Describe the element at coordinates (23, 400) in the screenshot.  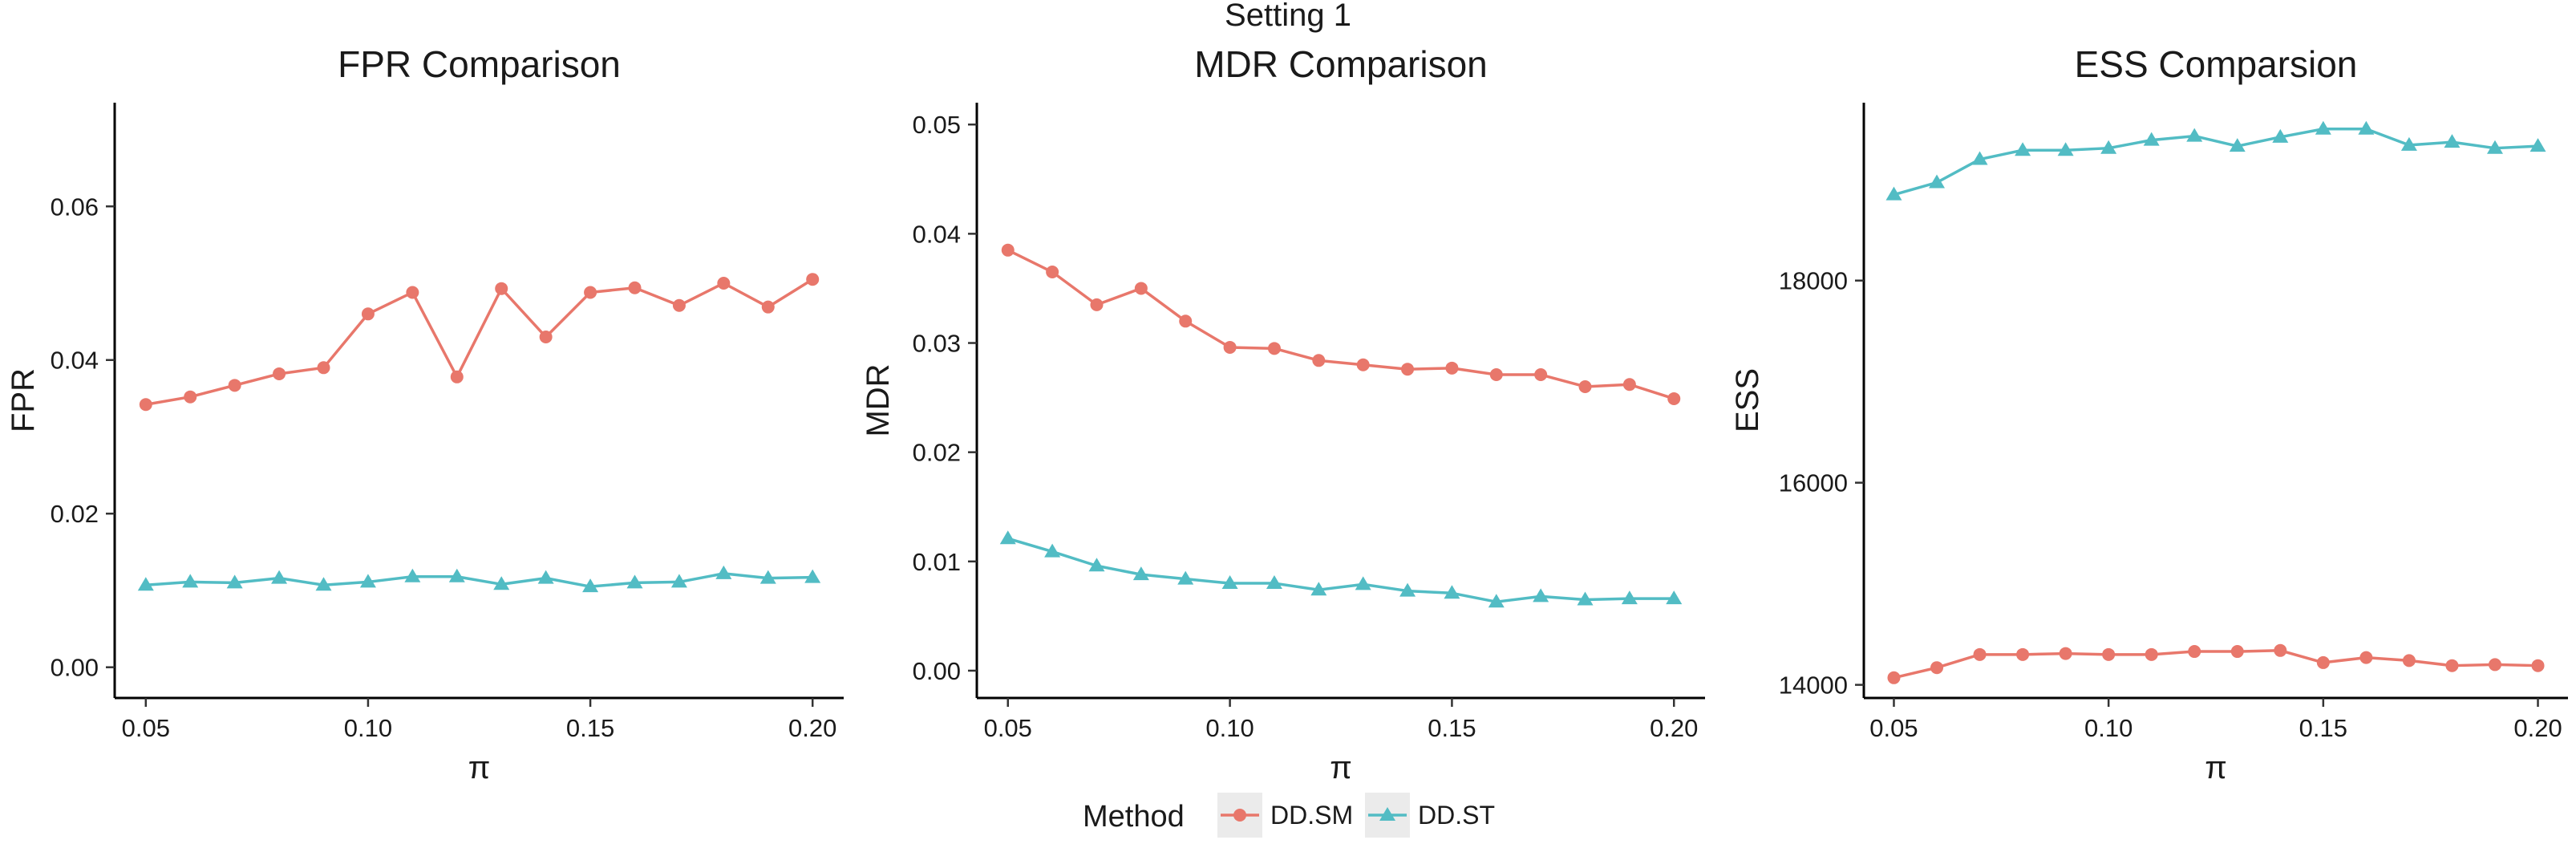
I see `y-axis-label: FPR` at that location.